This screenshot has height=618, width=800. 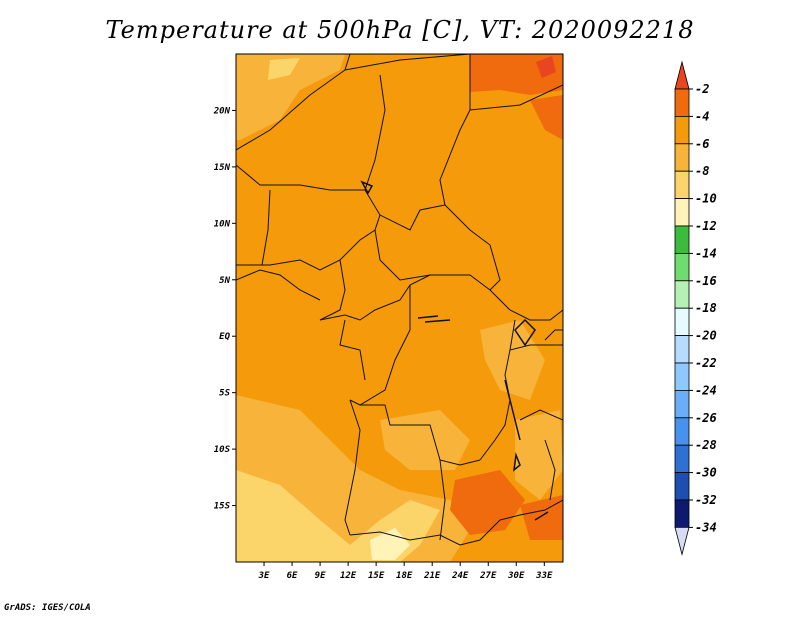 I want to click on colorbar-label: -30, so click(x=706, y=473).